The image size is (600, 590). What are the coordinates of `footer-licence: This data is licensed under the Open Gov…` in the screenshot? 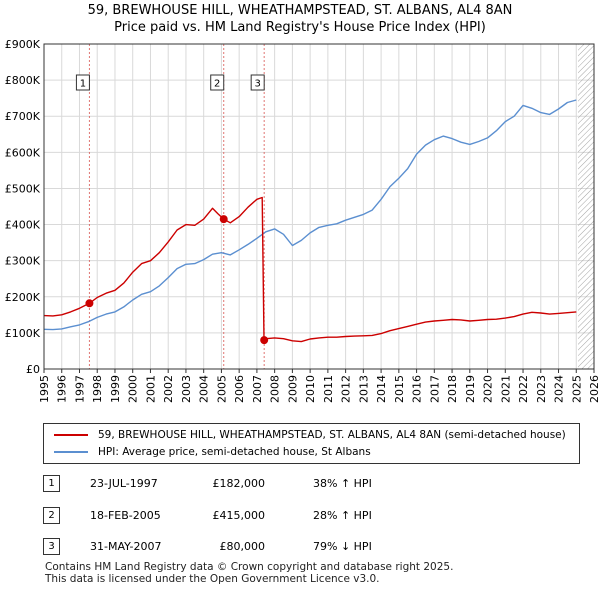 It's located at (212, 579).